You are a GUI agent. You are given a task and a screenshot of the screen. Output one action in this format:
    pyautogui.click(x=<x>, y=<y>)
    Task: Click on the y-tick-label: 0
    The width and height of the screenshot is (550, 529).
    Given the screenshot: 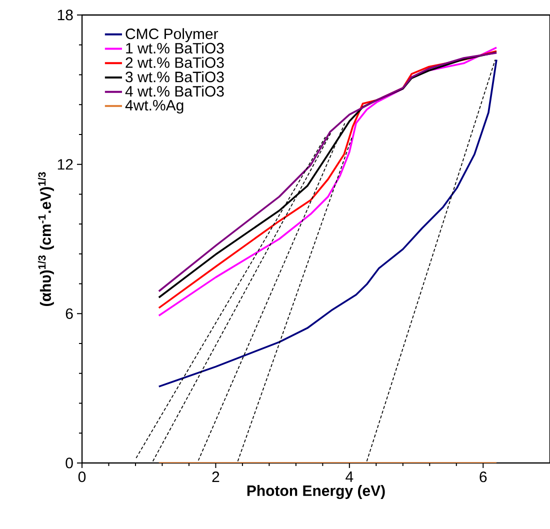 What is the action you would take?
    pyautogui.click(x=69, y=463)
    